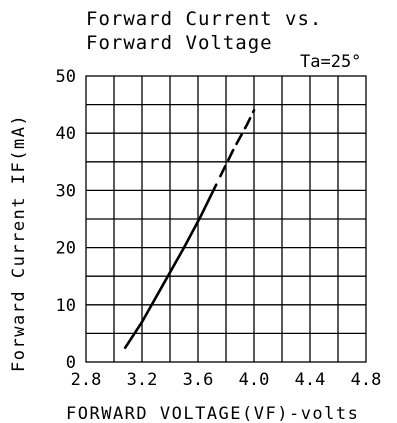  Describe the element at coordinates (66, 306) in the screenshot. I see `y-tick-label: 10` at that location.